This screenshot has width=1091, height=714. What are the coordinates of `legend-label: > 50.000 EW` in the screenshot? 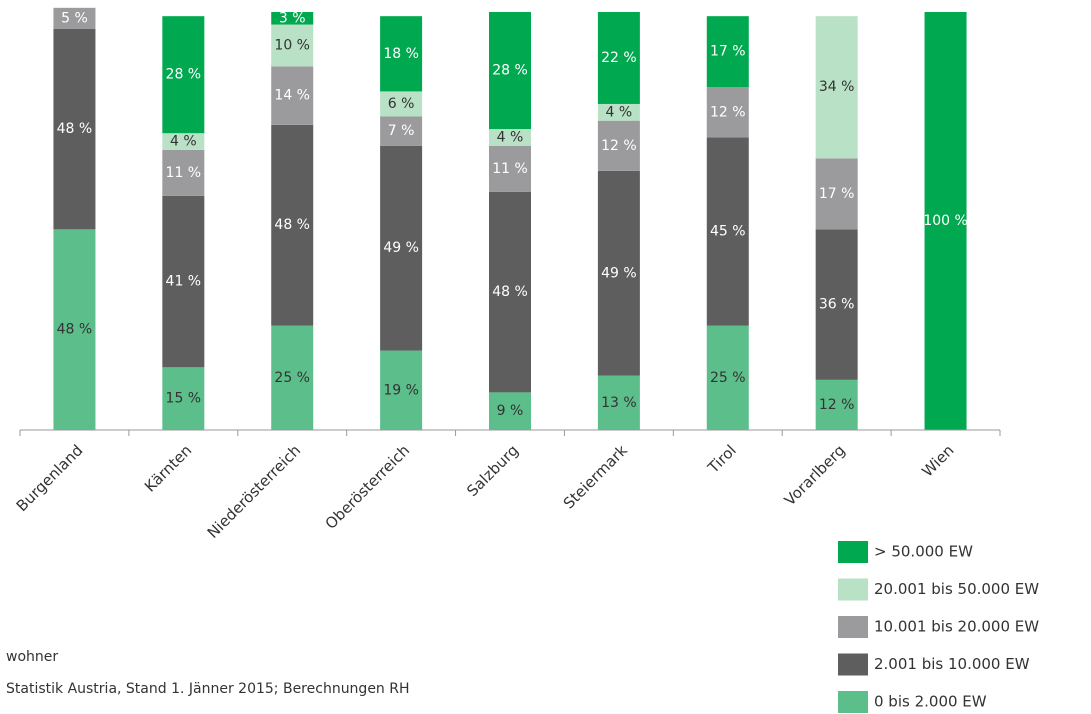 It's located at (923, 552).